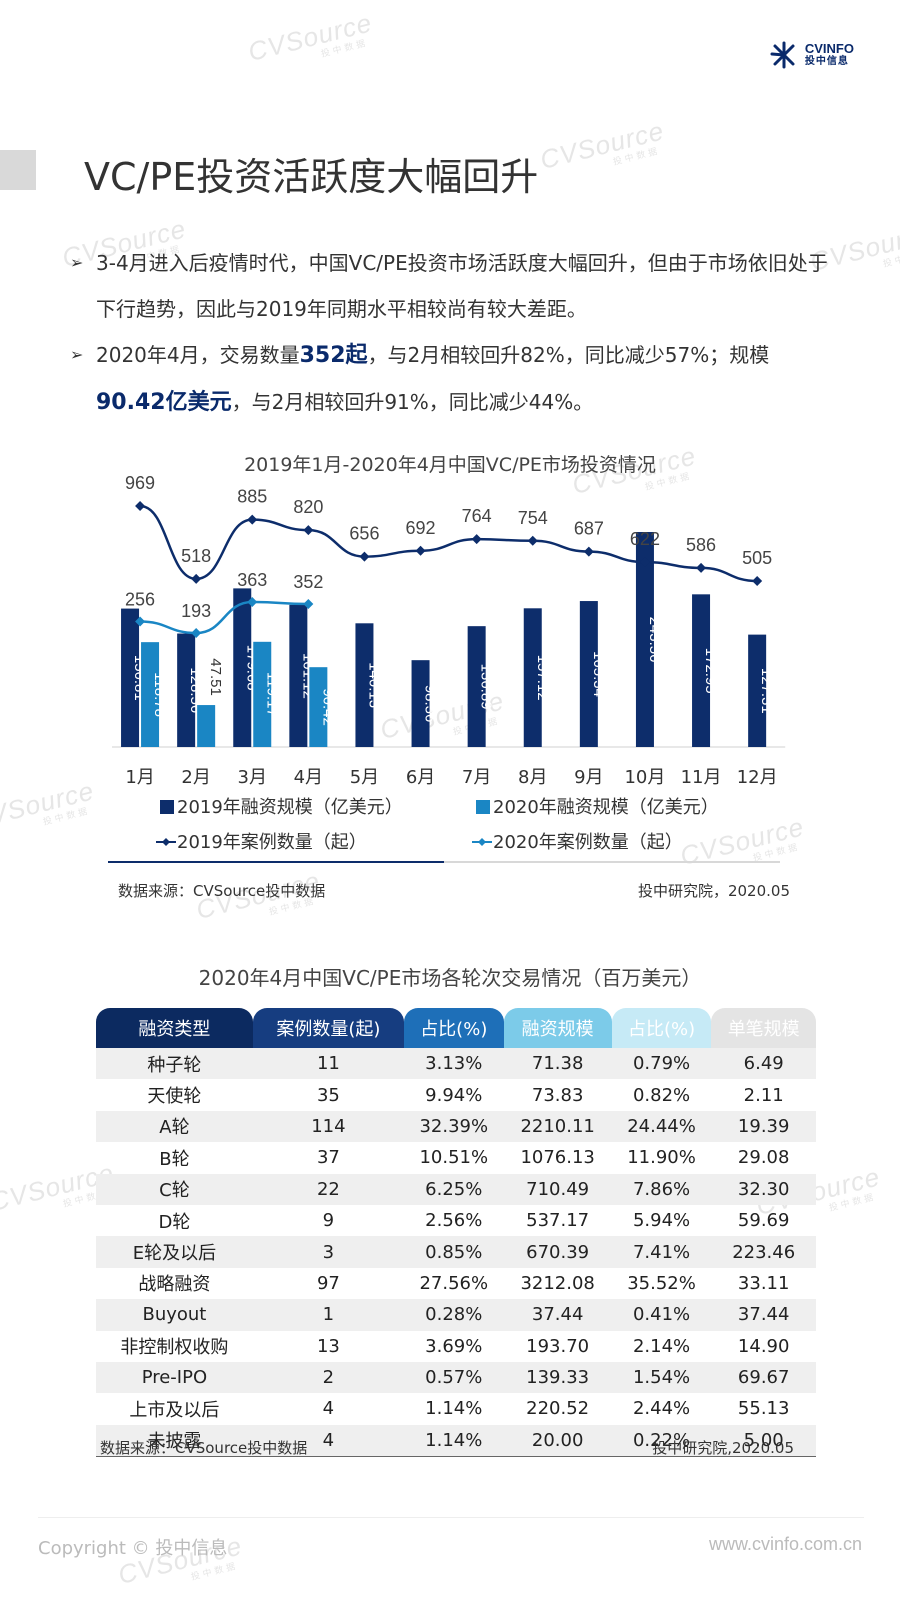 Image resolution: width=900 pixels, height=1600 pixels. I want to click on cell-amount-share: 0.79%, so click(661, 1064).